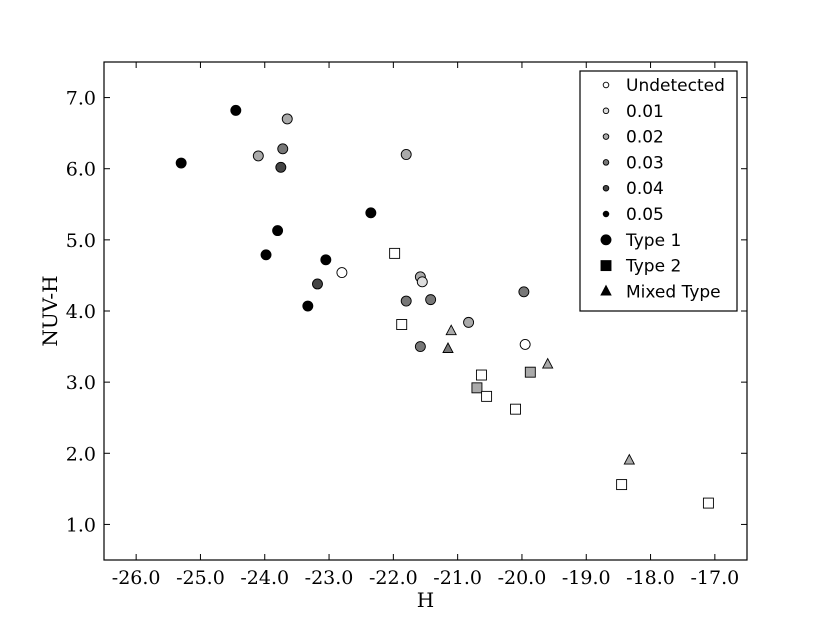  Describe the element at coordinates (653, 267) in the screenshot. I see `legend-label: Type 2` at that location.